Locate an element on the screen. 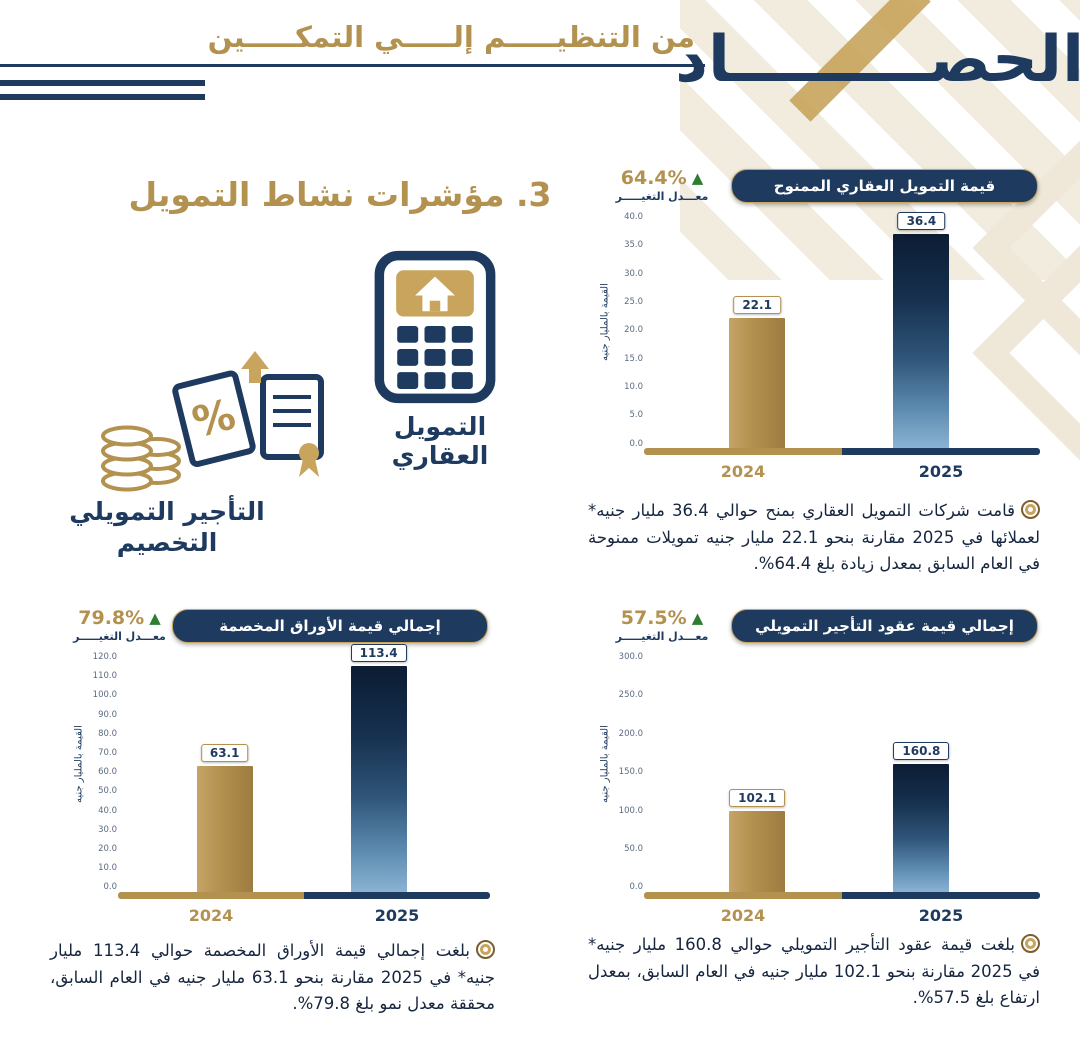  chart-title: إجمالي قيمة عقود التأجير التمويلي is located at coordinates (884, 626).